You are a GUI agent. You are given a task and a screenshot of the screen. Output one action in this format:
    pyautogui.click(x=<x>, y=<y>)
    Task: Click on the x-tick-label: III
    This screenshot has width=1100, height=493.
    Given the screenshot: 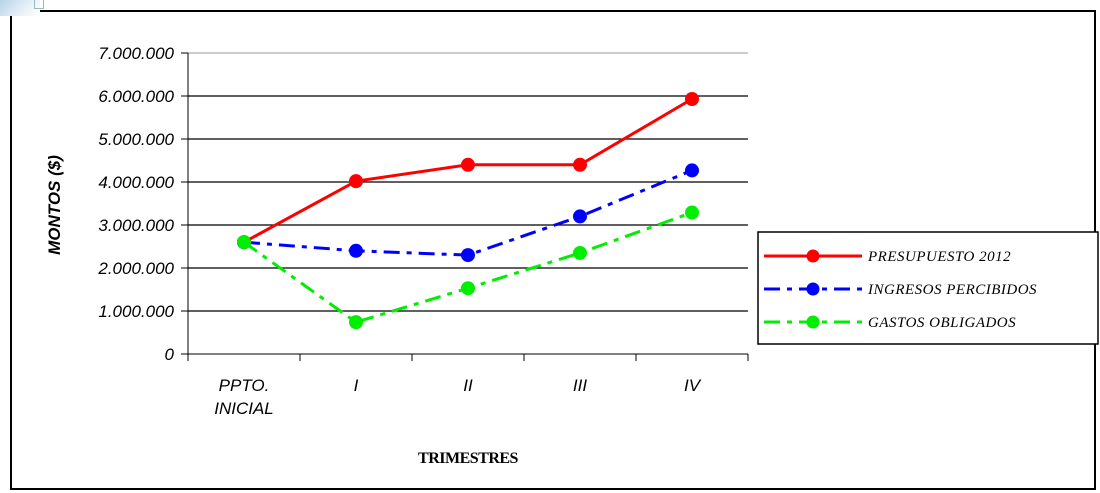 What is the action you would take?
    pyautogui.click(x=580, y=385)
    